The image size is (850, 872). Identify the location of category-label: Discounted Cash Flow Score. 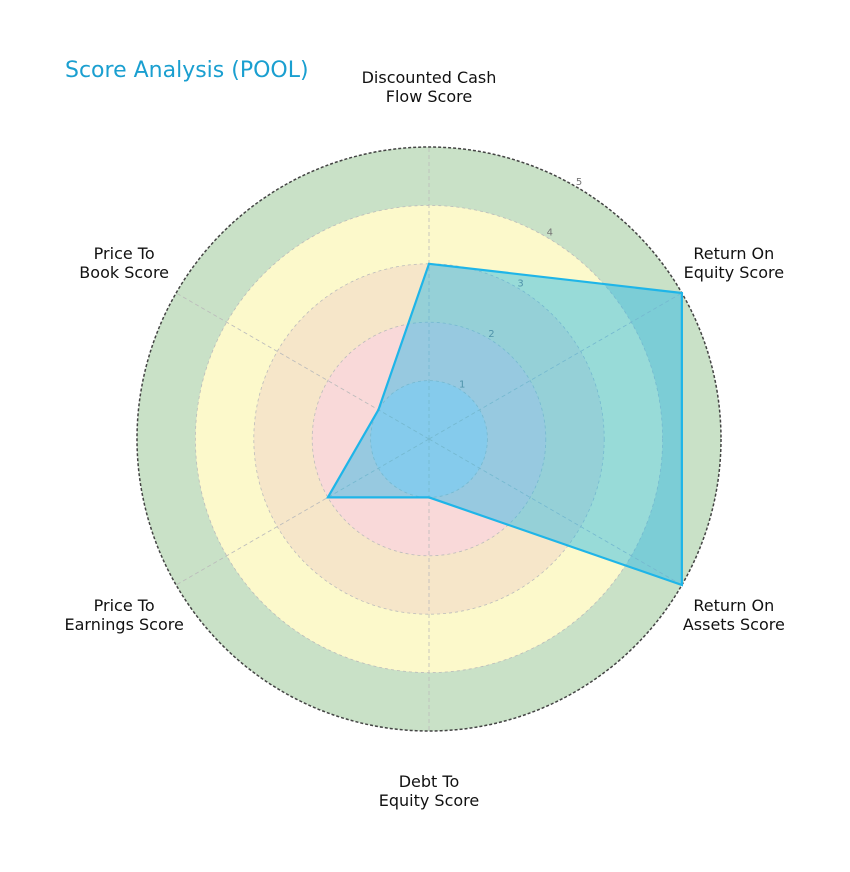
(429, 87).